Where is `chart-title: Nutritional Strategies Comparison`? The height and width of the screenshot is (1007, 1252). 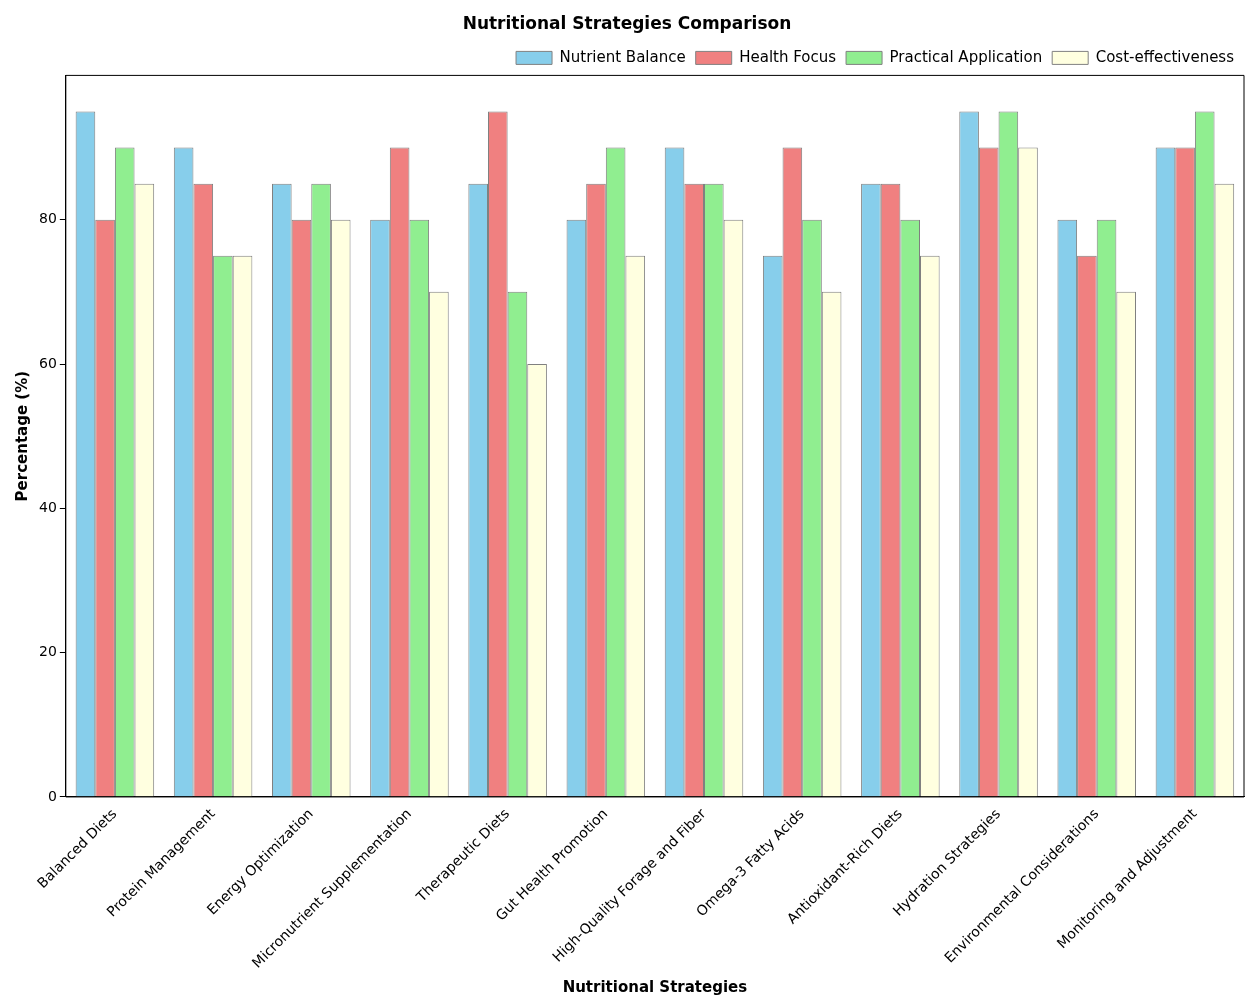 chart-title: Nutritional Strategies Comparison is located at coordinates (627, 22).